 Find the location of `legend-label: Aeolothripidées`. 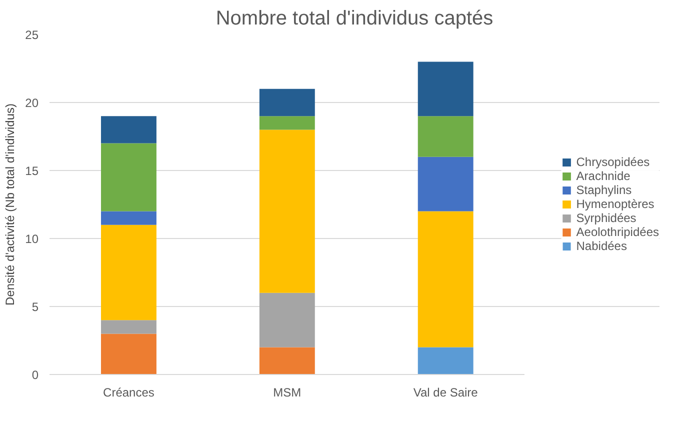

legend-label: Aeolothripidées is located at coordinates (617, 232).